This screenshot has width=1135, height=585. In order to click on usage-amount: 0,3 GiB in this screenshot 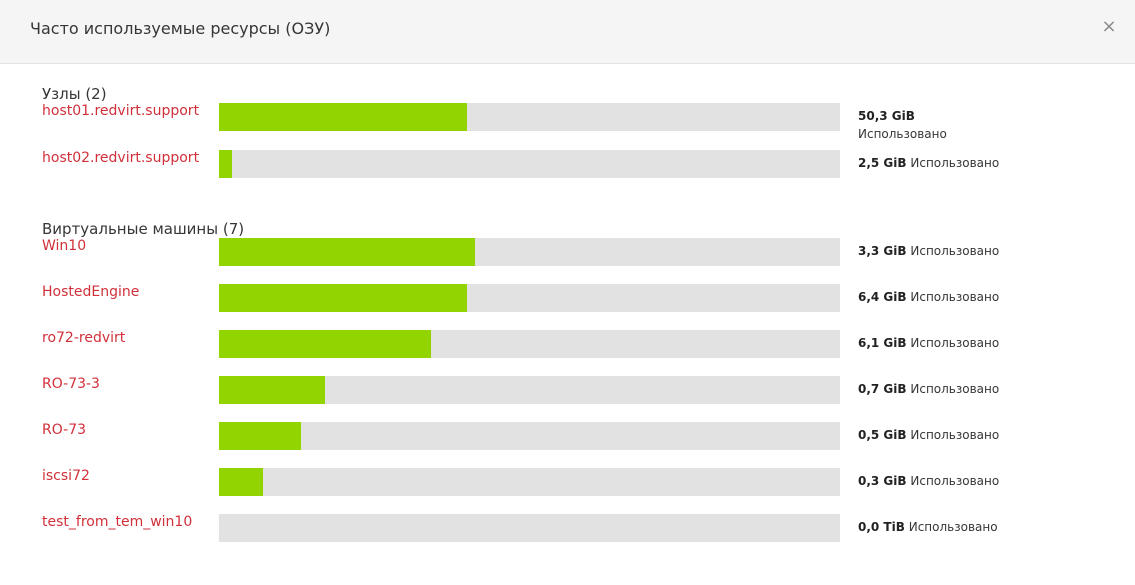, I will do `click(882, 481)`.